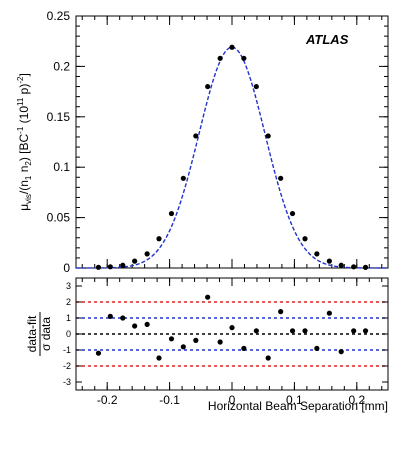  What do you see at coordinates (66, 268) in the screenshot?
I see `main-y-tick-label: 0` at bounding box center [66, 268].